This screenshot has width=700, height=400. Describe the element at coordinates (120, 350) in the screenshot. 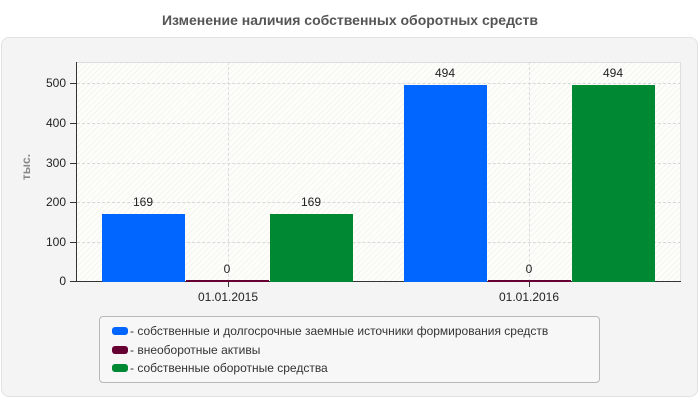

I see `legend-swatch-maroon-icon` at that location.